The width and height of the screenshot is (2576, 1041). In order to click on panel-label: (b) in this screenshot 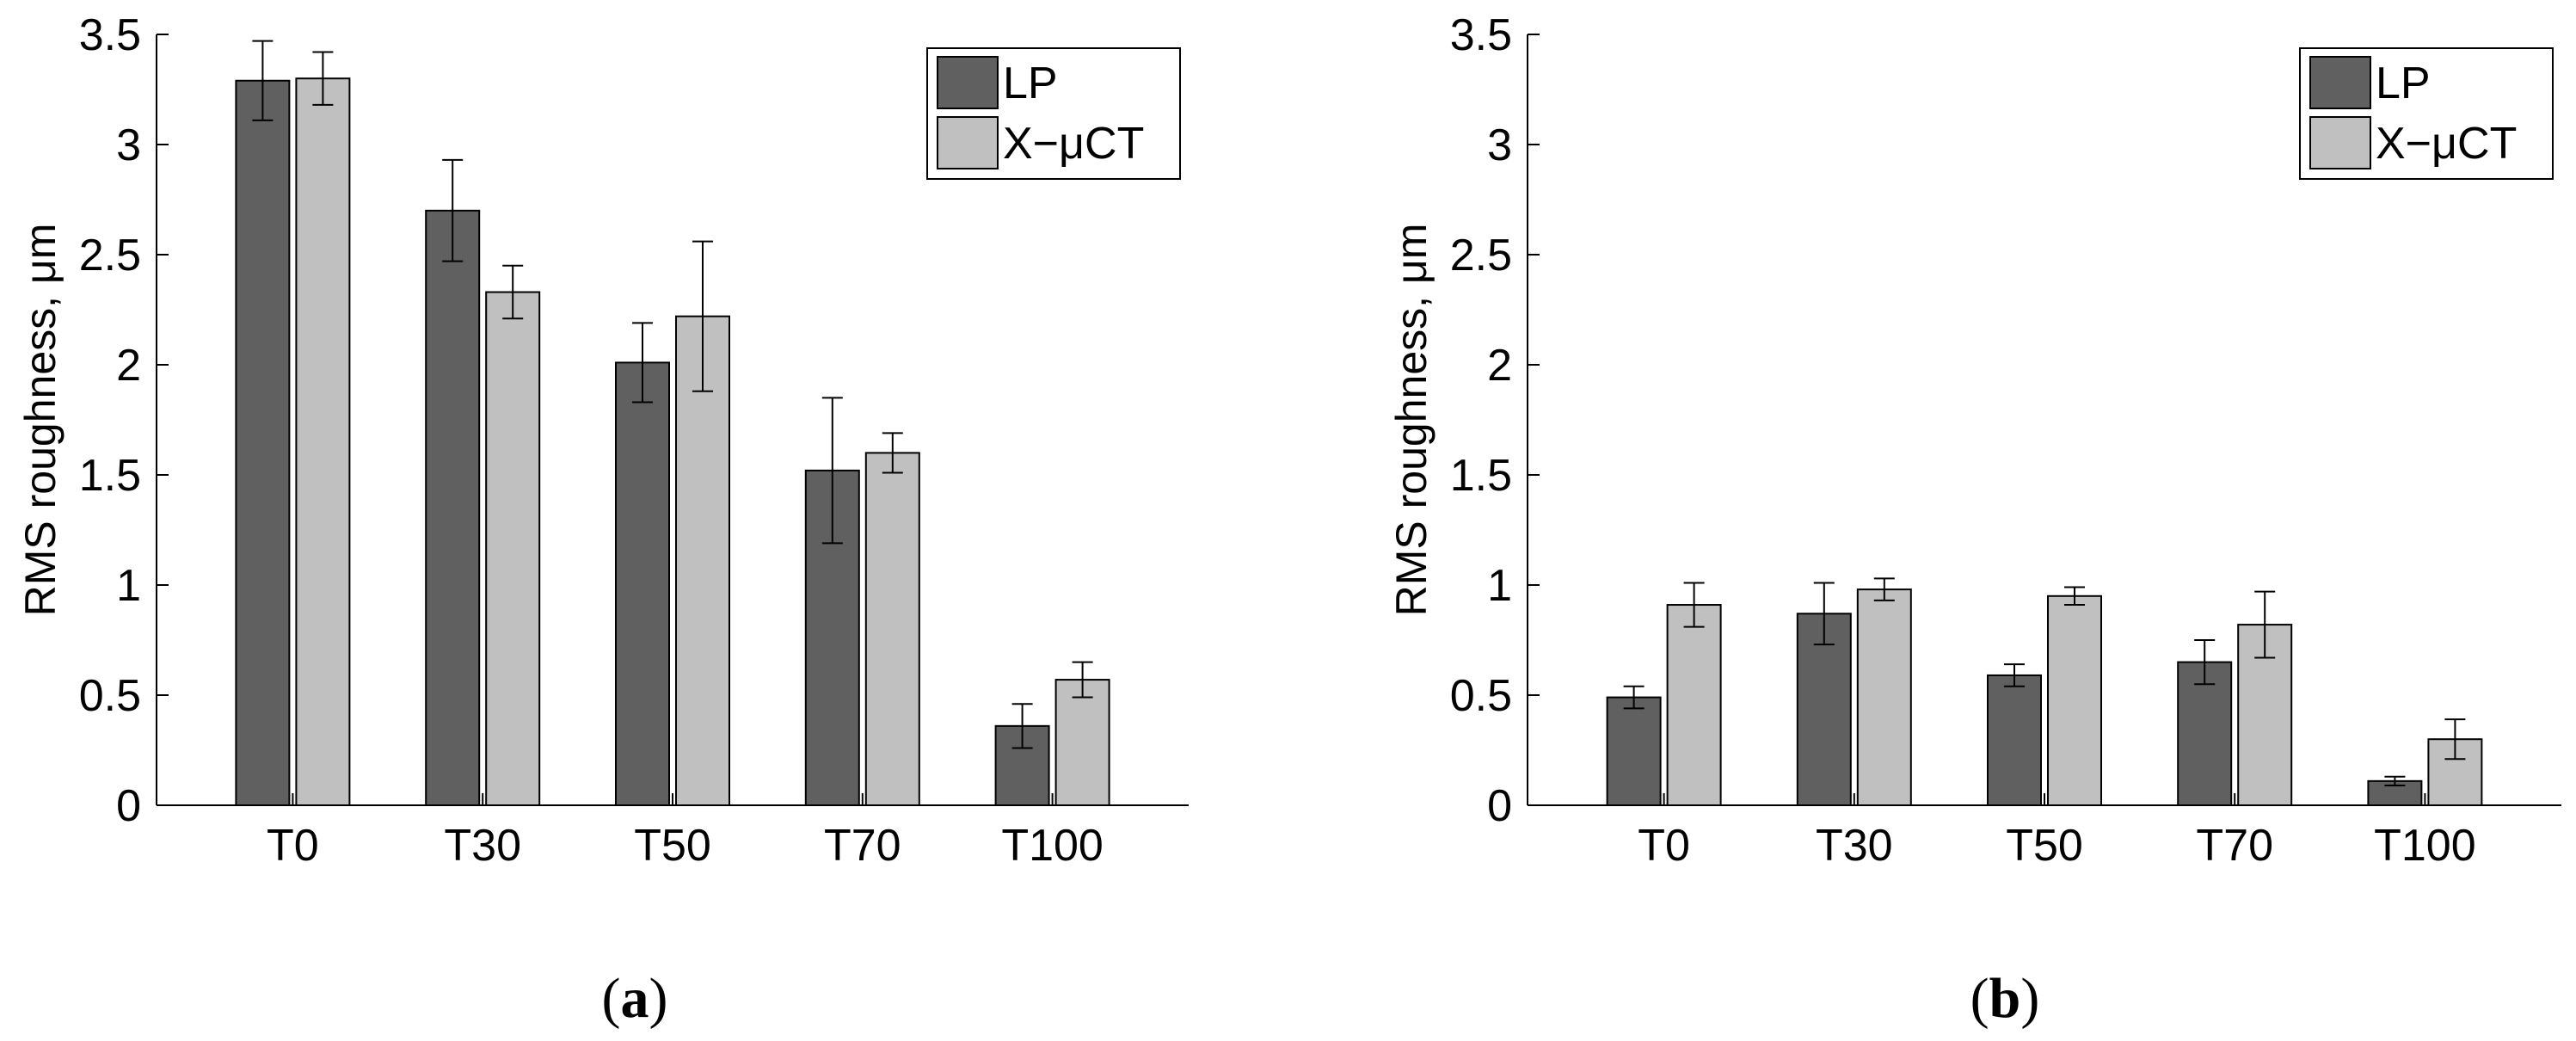, I will do `click(2005, 998)`.